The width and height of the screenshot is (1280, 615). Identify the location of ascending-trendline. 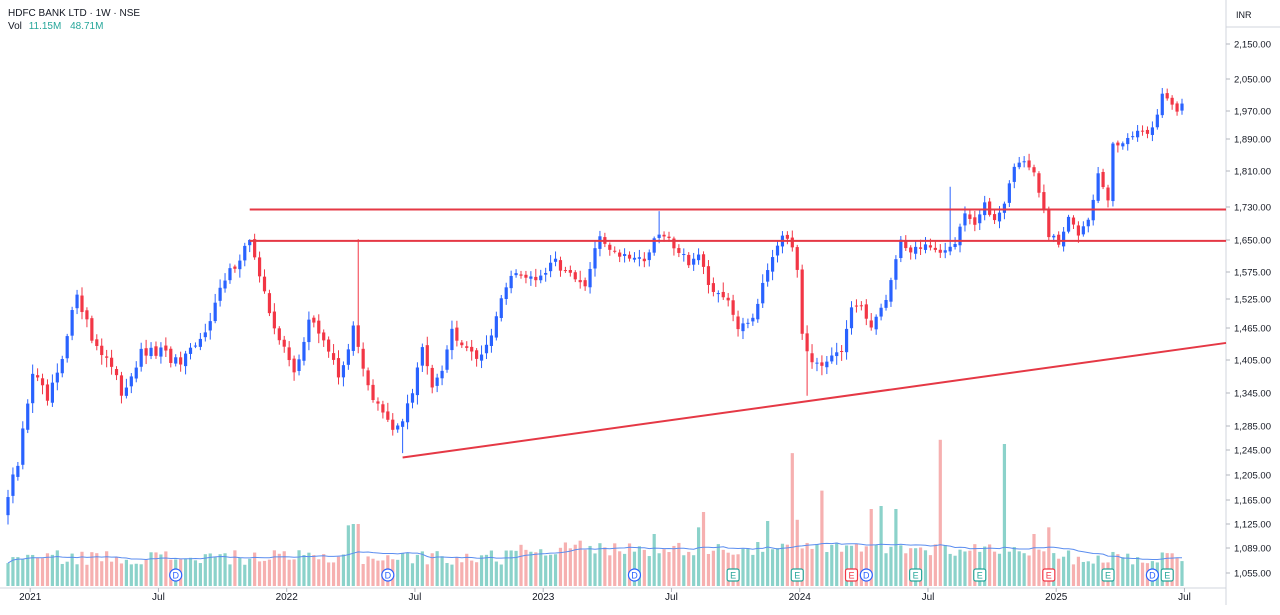
(814, 400).